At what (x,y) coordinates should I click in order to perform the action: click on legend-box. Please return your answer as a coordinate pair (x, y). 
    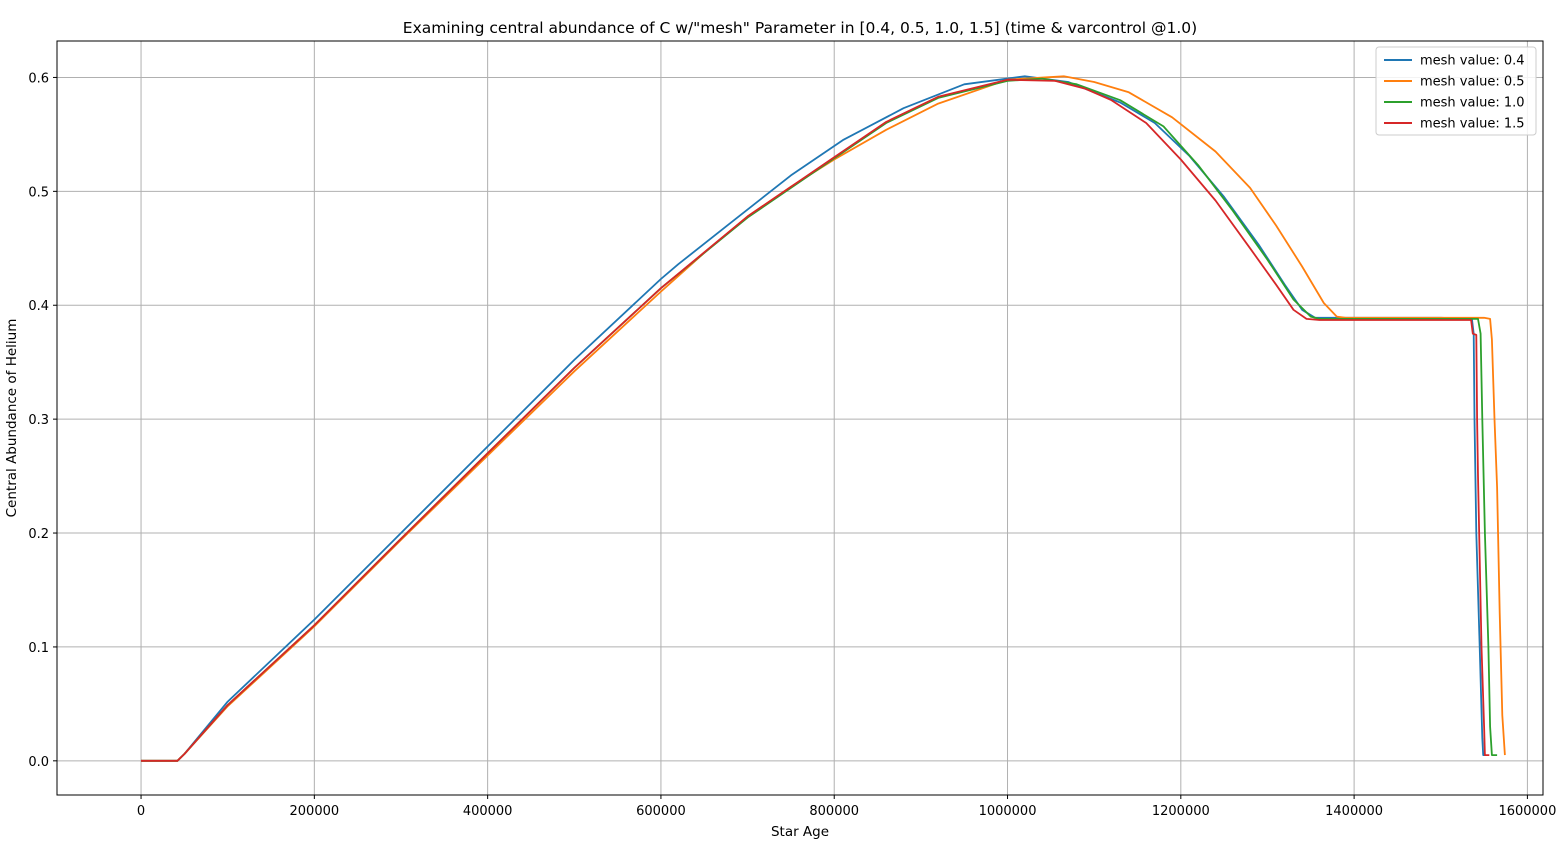
    Looking at the image, I should click on (1456, 91).